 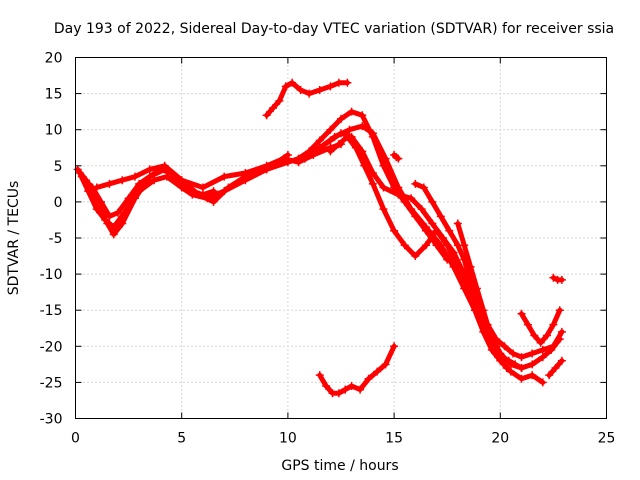 What do you see at coordinates (51, 275) in the screenshot?
I see `y-tick-label: -10` at bounding box center [51, 275].